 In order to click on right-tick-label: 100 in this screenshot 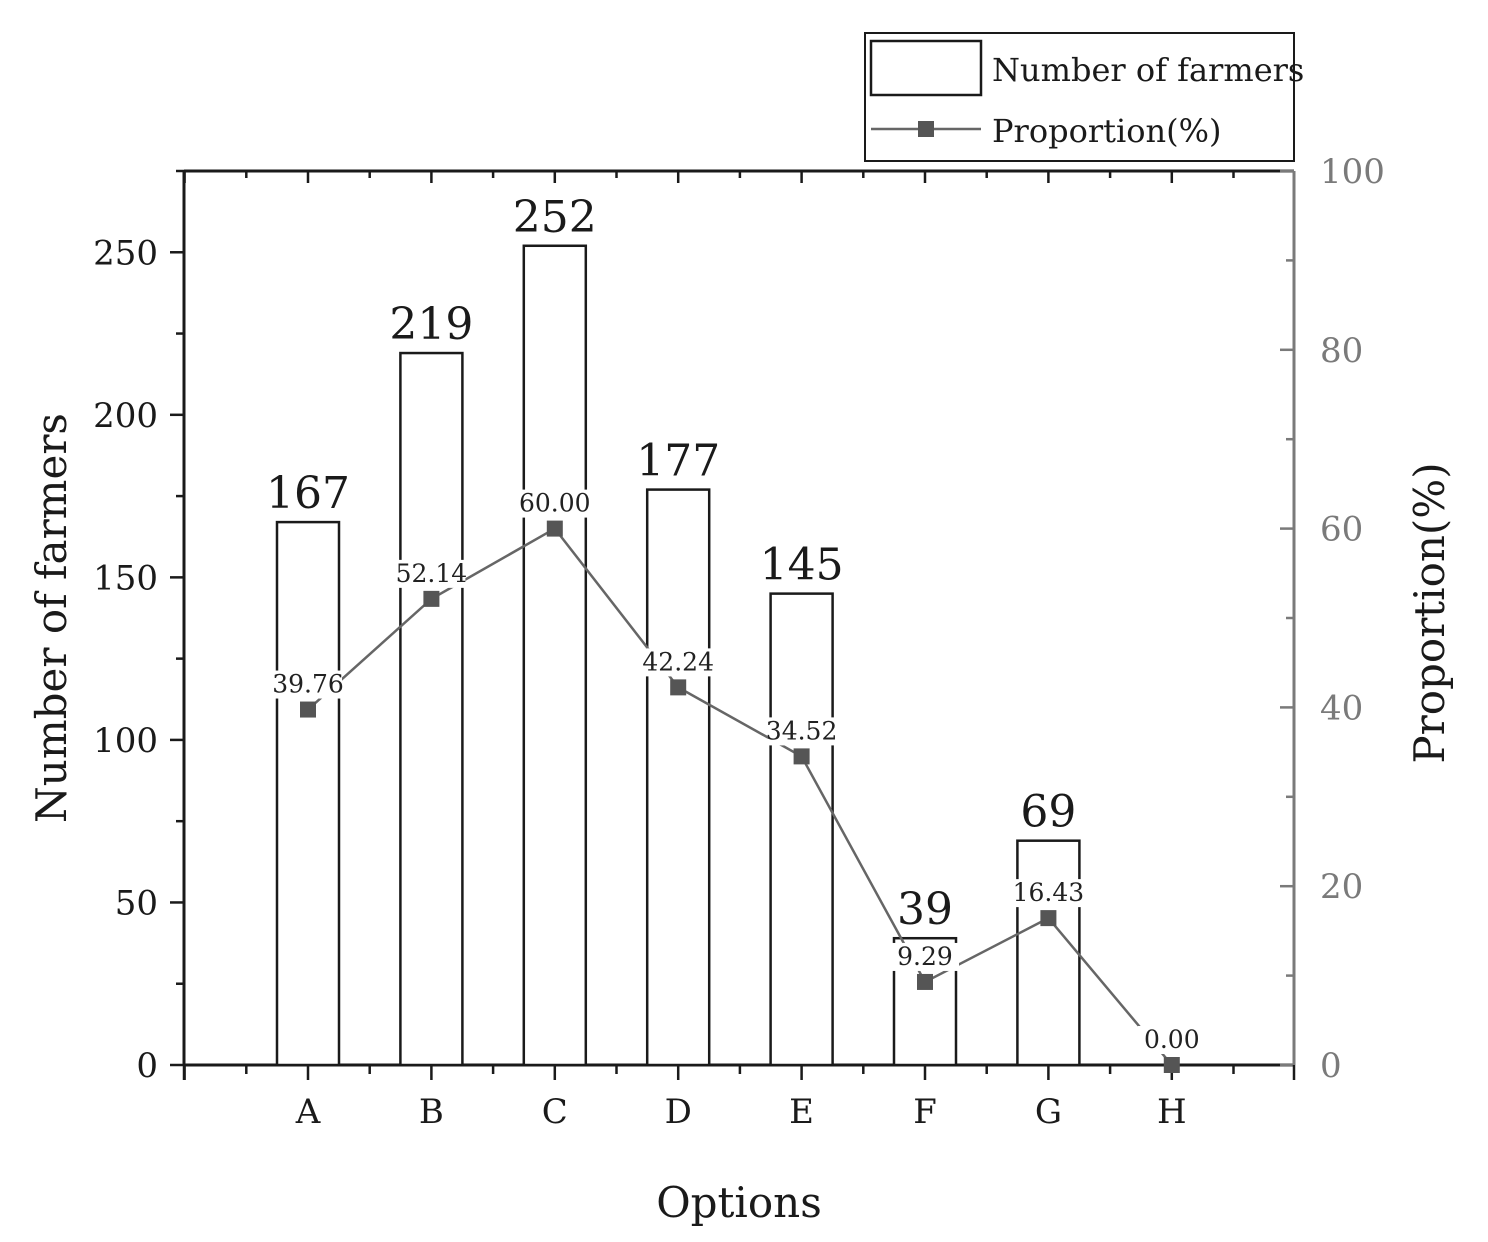, I will do `click(1352, 172)`.